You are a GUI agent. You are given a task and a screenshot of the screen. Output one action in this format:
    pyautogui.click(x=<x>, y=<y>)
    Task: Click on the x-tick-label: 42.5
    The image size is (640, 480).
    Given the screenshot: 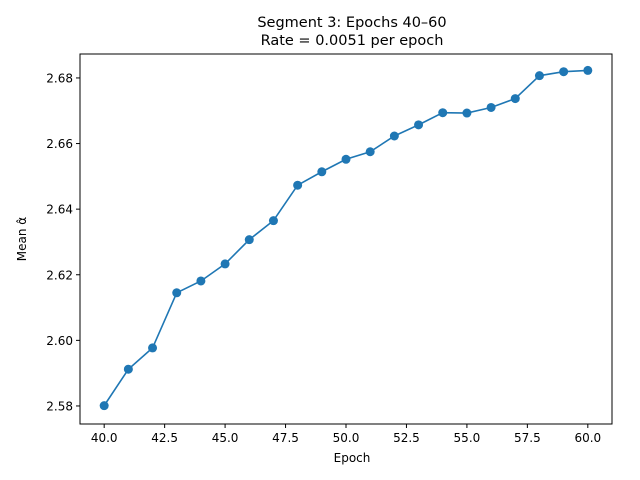 What is the action you would take?
    pyautogui.click(x=164, y=438)
    